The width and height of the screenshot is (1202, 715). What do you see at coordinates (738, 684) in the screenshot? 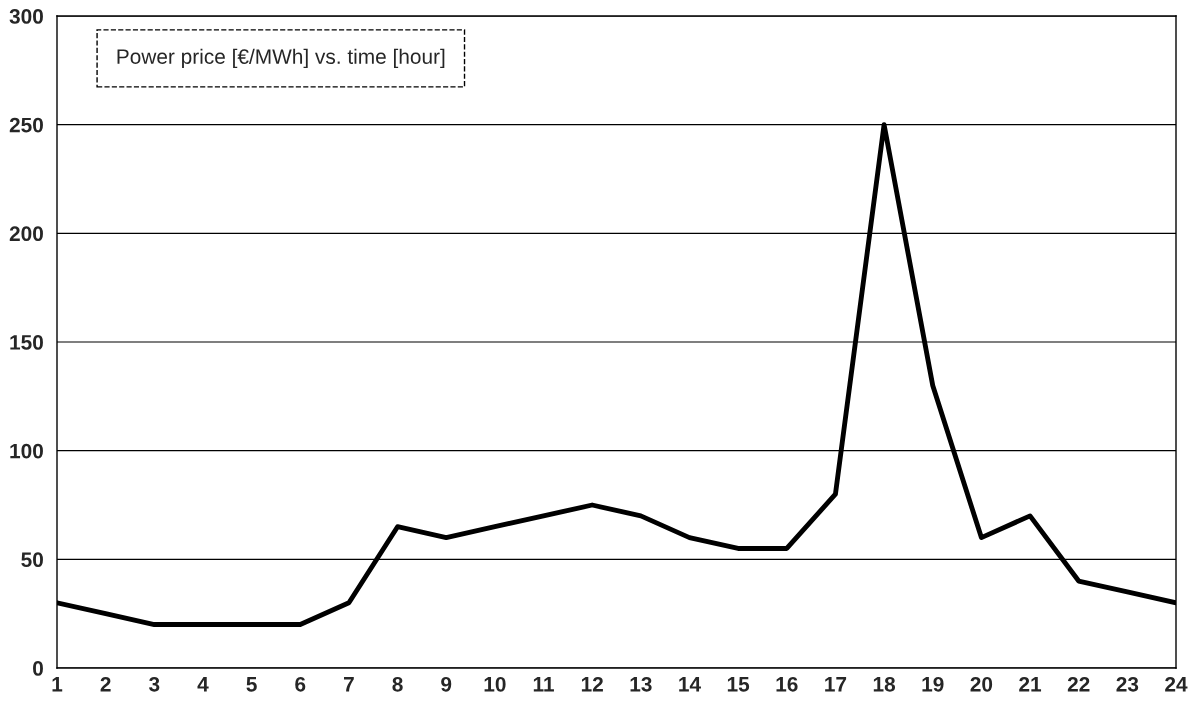
I see `x-tick-label: 15` at bounding box center [738, 684].